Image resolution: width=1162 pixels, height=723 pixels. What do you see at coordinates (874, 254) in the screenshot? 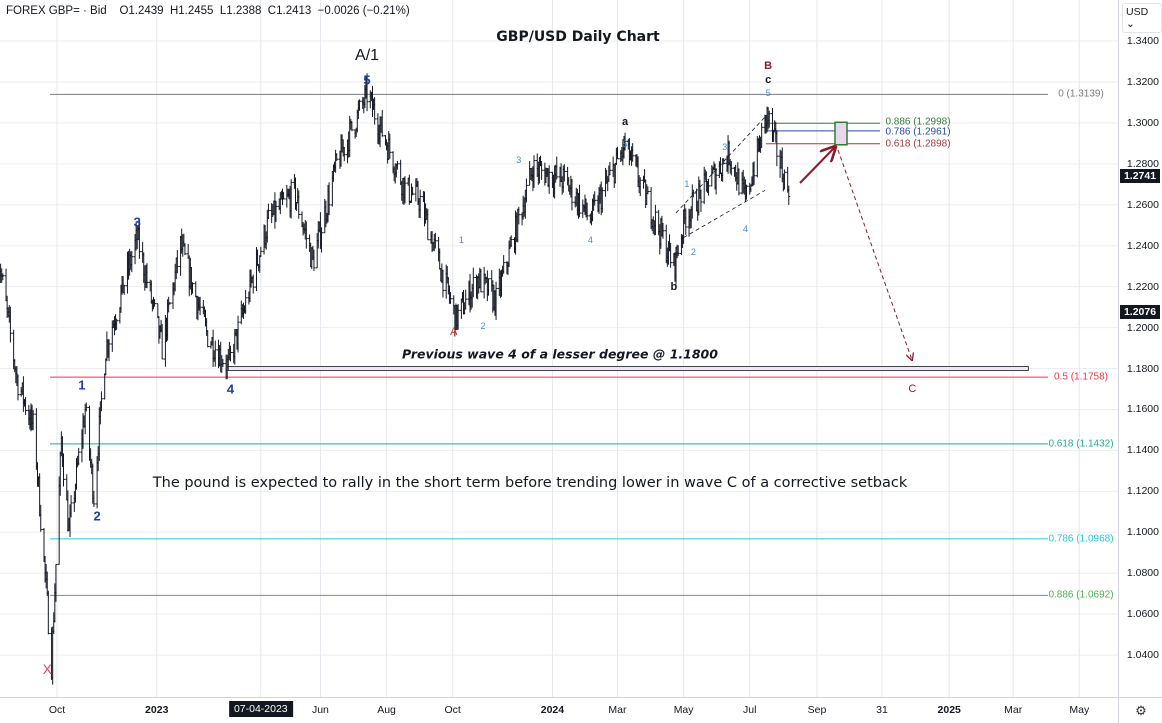
I see `projection-arrow` at bounding box center [874, 254].